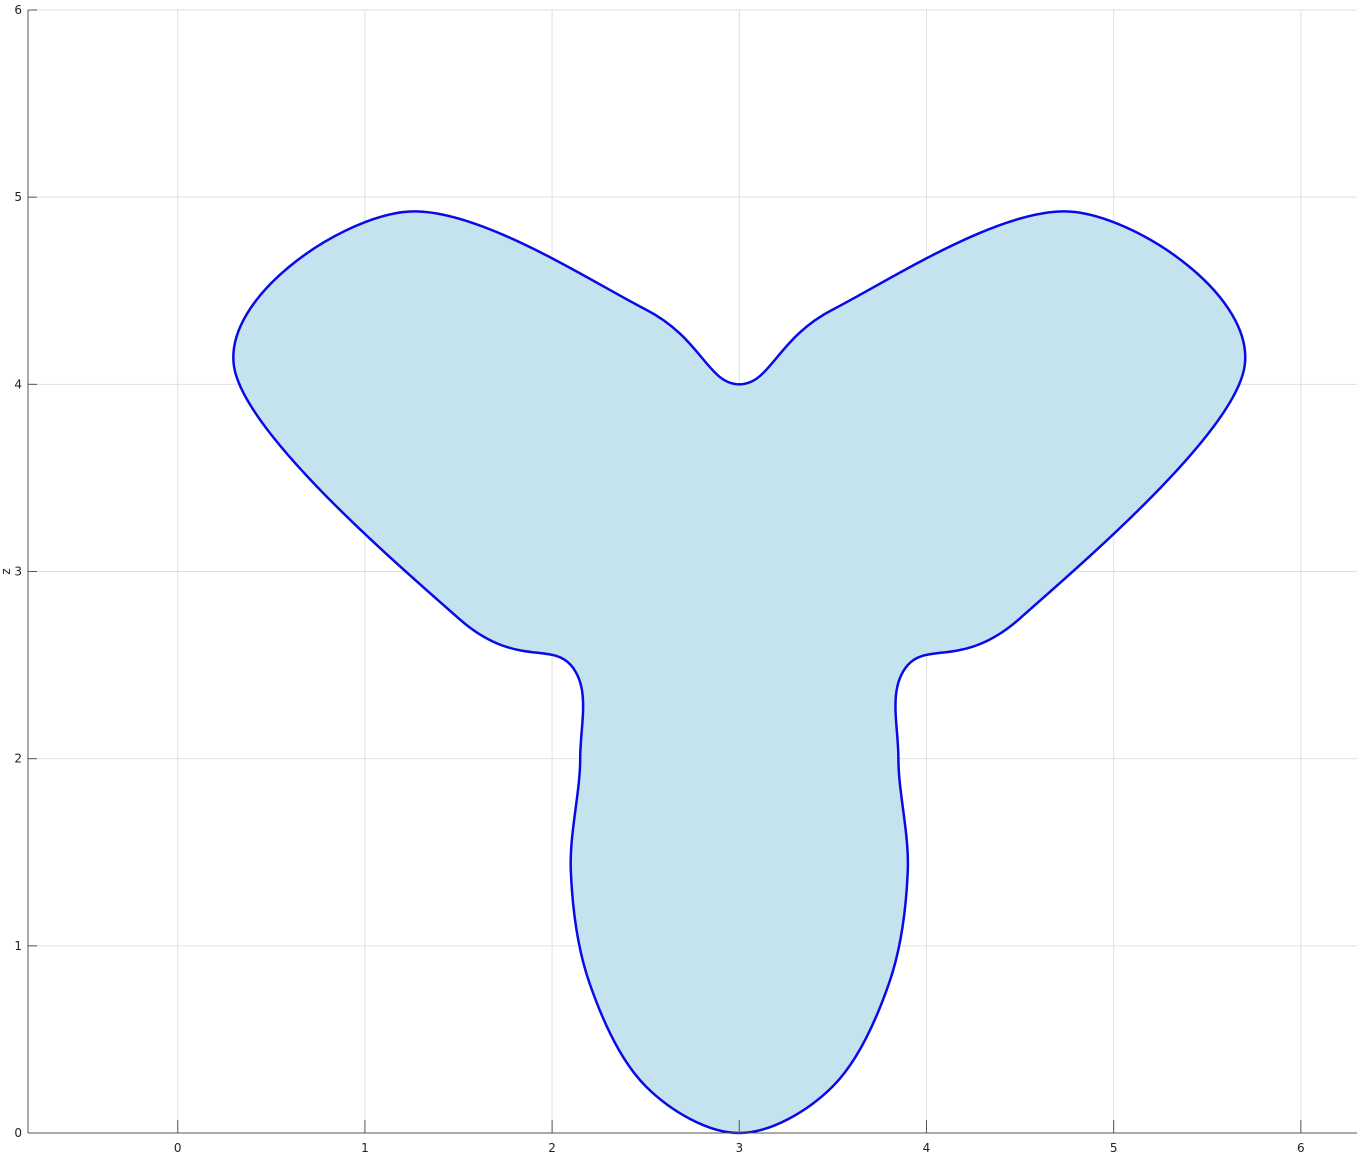 The image size is (1358, 1162). What do you see at coordinates (18, 384) in the screenshot?
I see `y-tick-label-4: 4` at bounding box center [18, 384].